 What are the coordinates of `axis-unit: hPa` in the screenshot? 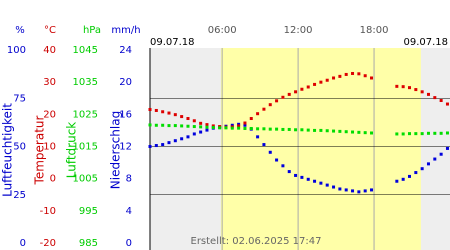 It's located at (92, 30).